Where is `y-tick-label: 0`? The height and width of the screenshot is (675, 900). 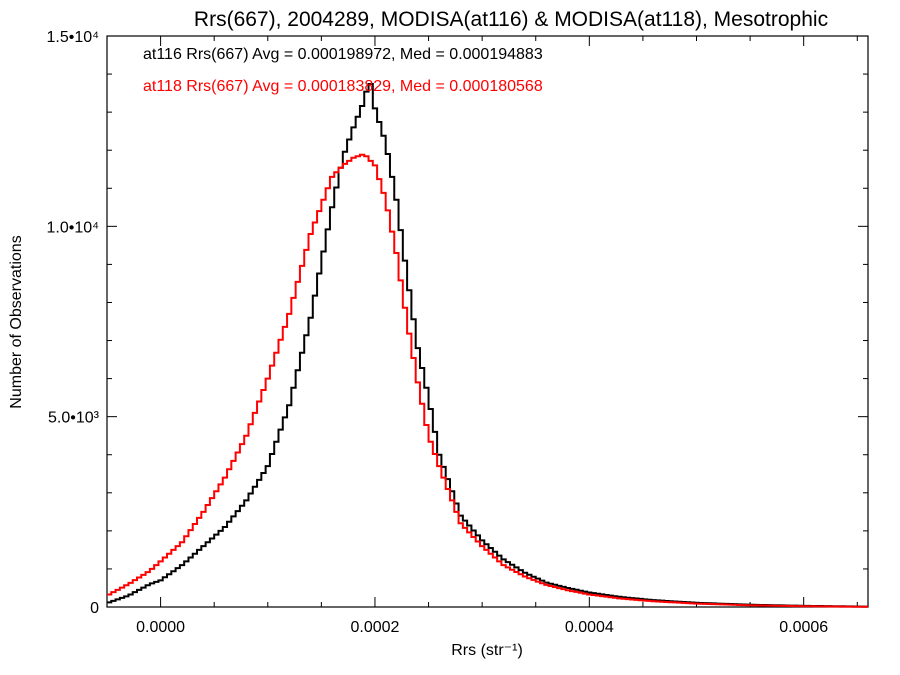 y-tick-label: 0 is located at coordinates (94, 608).